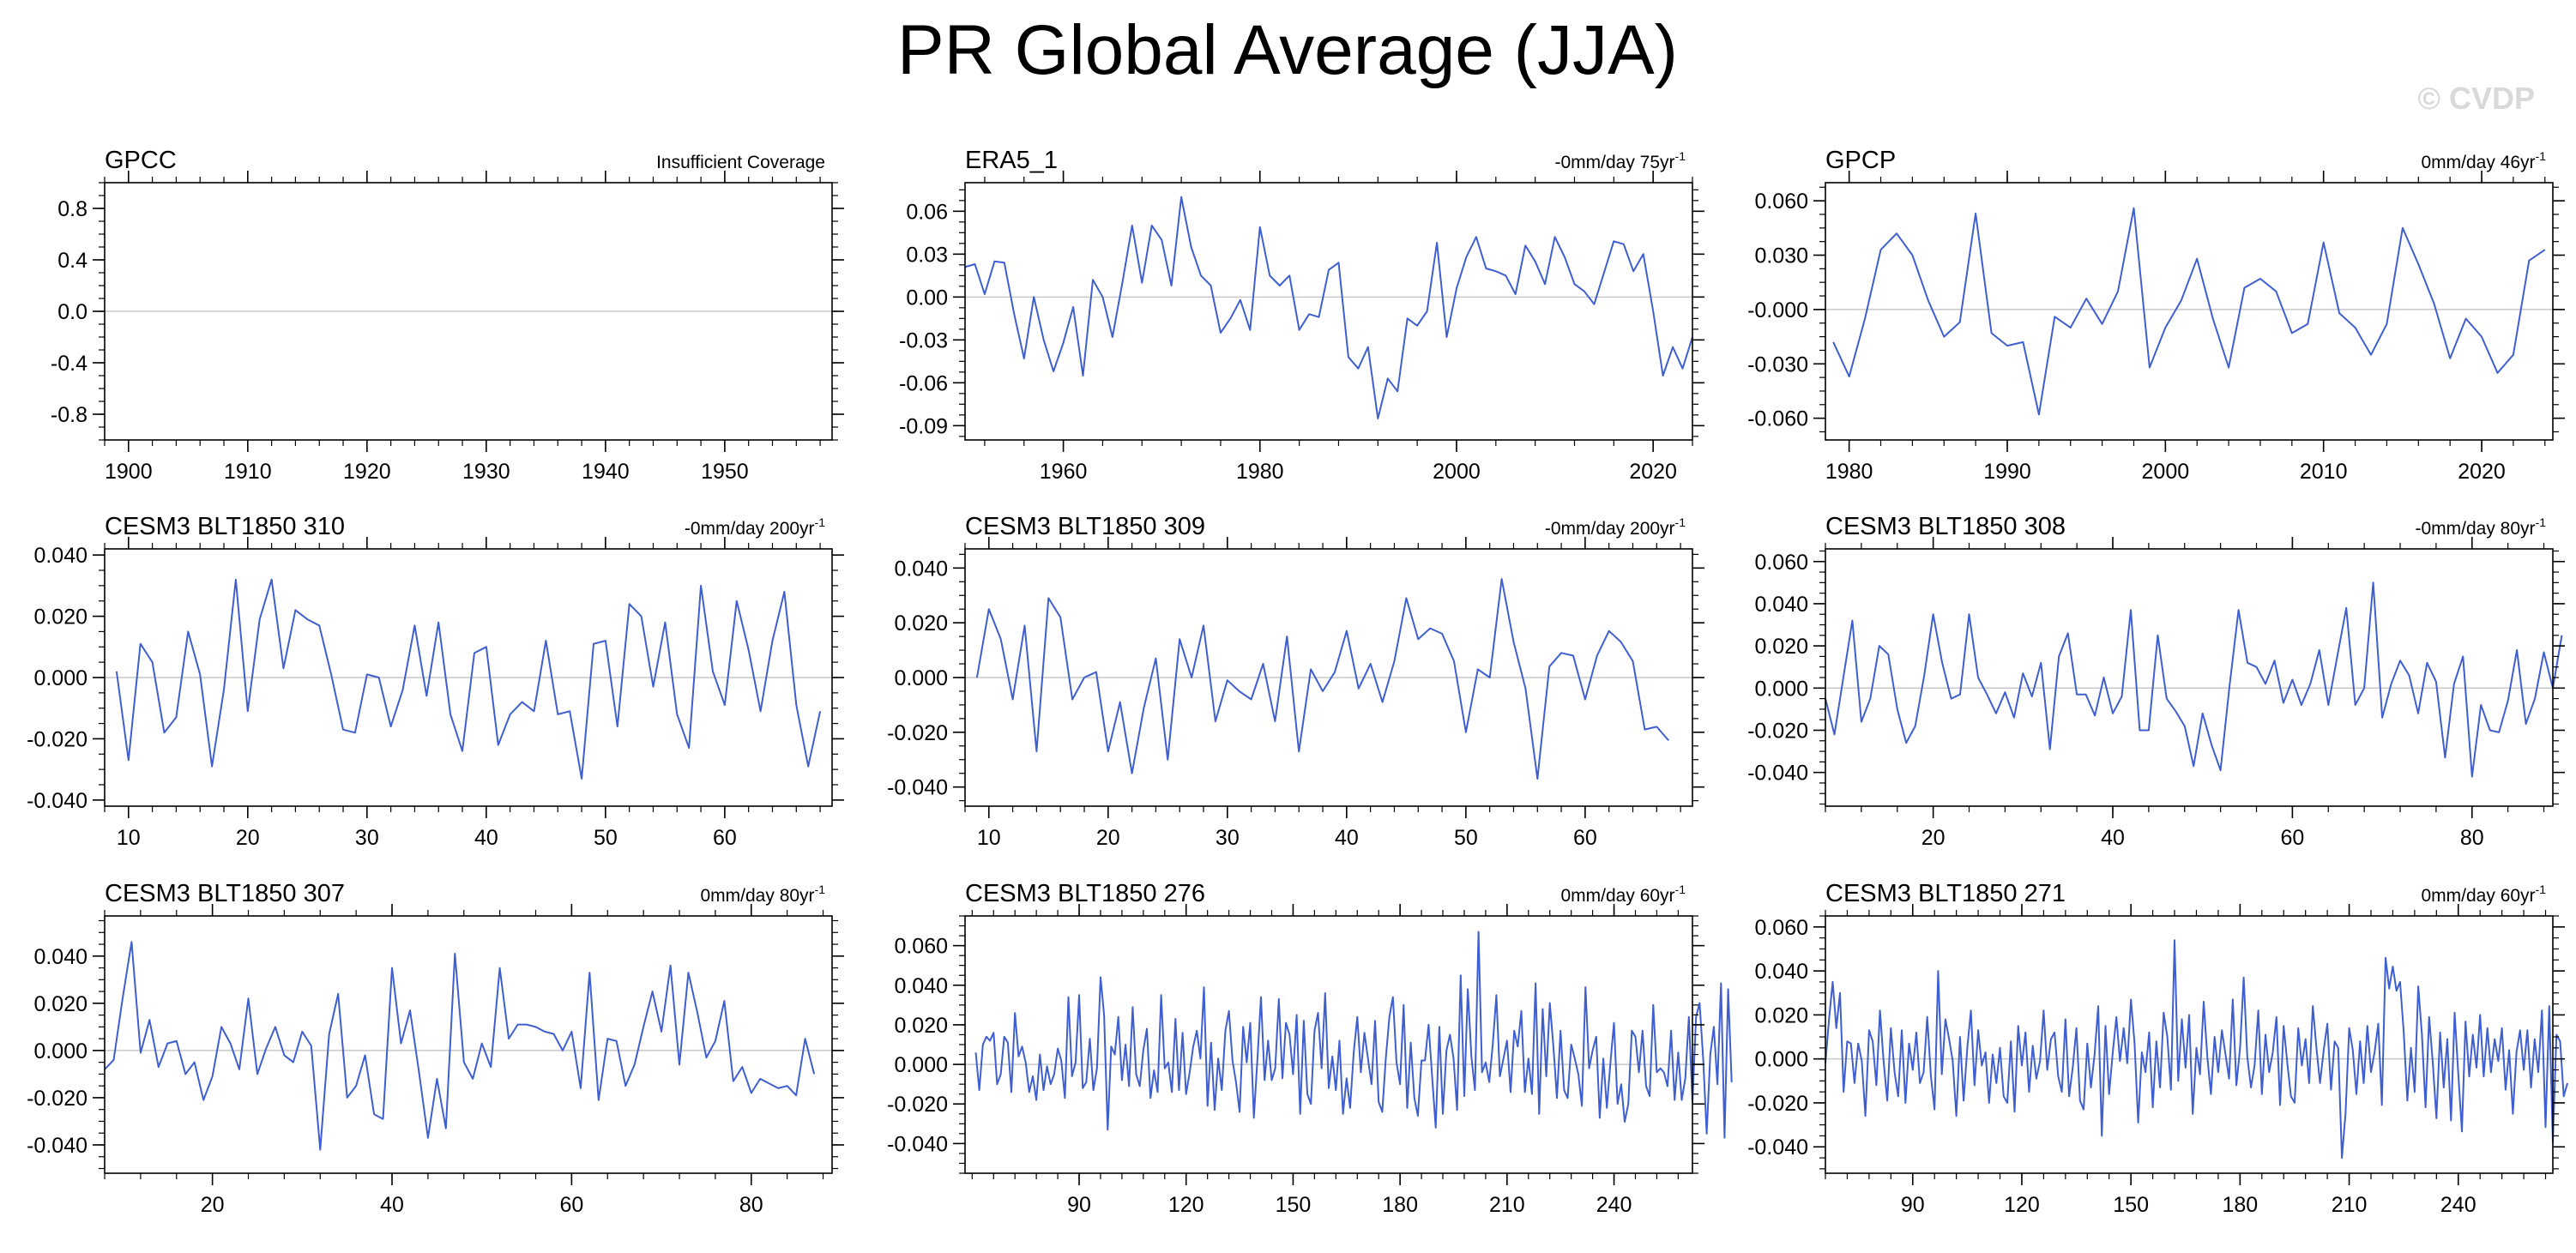 This screenshot has height=1253, width=2576. Describe the element at coordinates (1849, 472) in the screenshot. I see `x-tick-label: 1980` at that location.